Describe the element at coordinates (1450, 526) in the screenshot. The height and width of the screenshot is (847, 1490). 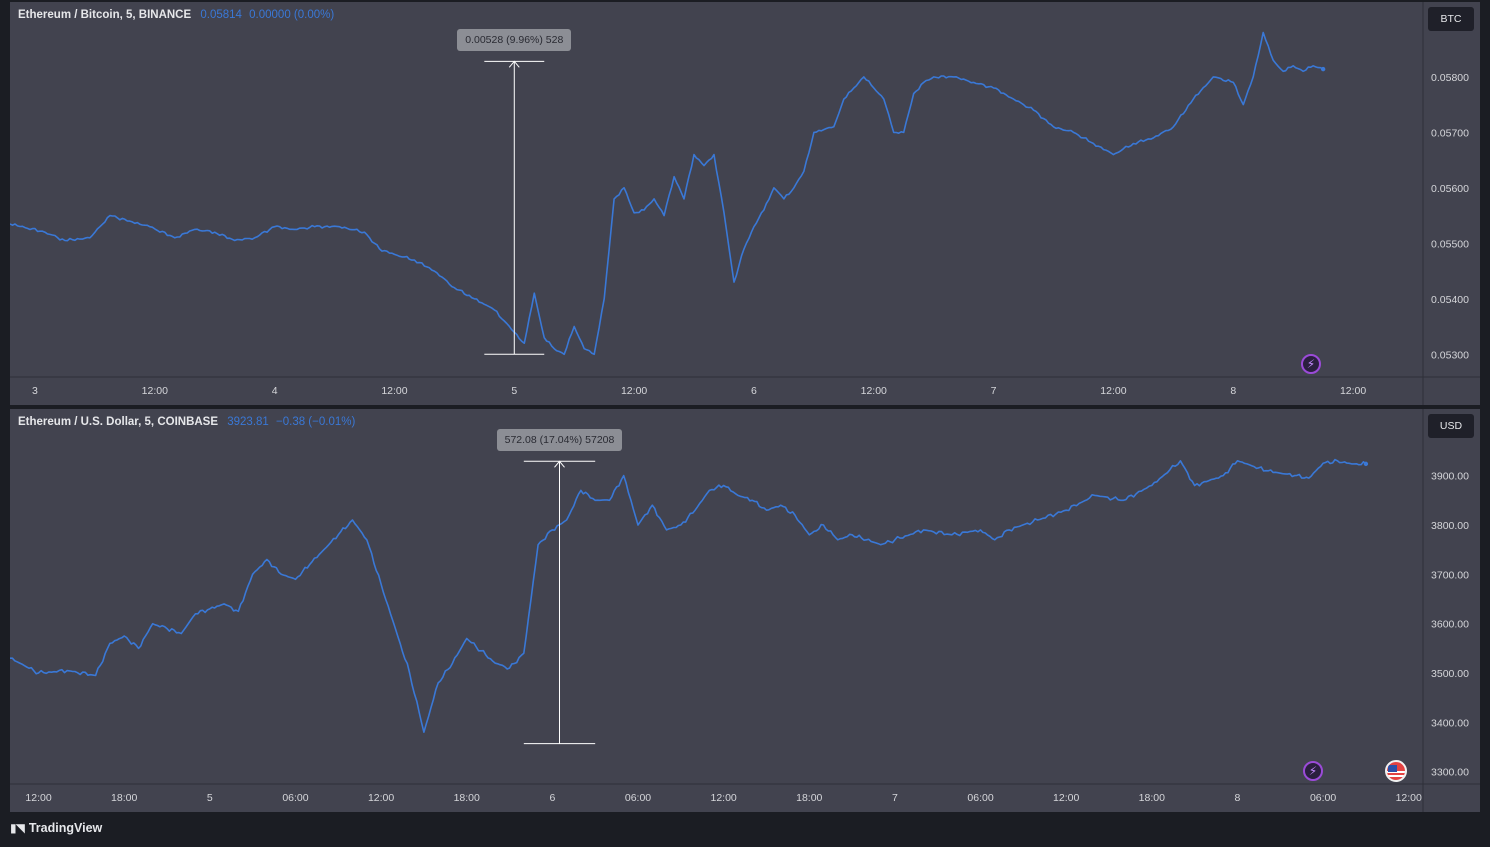
I see `y-tick-label: 3800.00` at that location.